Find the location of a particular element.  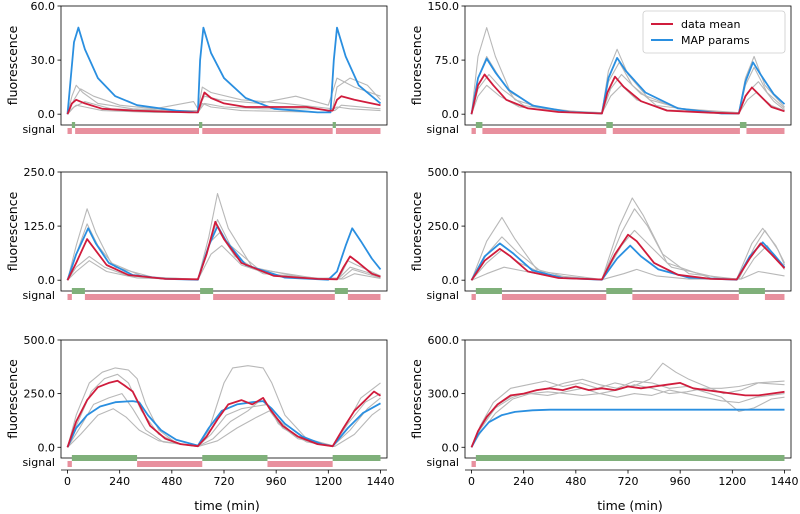

y-tick-label: 600.0 is located at coordinates (444, 340).